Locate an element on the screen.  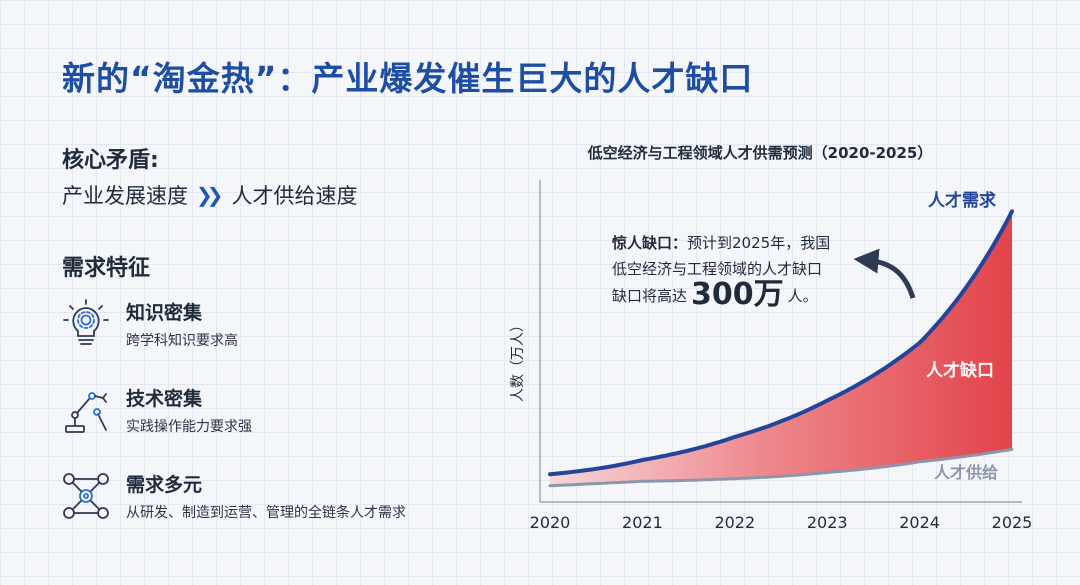
annotation-line2: 低空经济与工程领域的人才缺口 is located at coordinates (717, 269).